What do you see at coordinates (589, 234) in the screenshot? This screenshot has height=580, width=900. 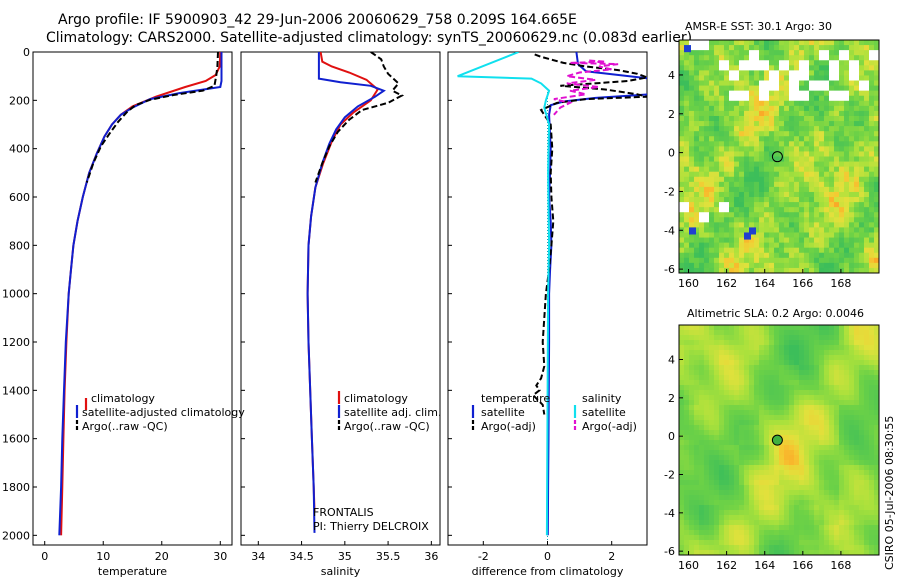 I see `series-temperature-argo-adj-` at bounding box center [589, 234].